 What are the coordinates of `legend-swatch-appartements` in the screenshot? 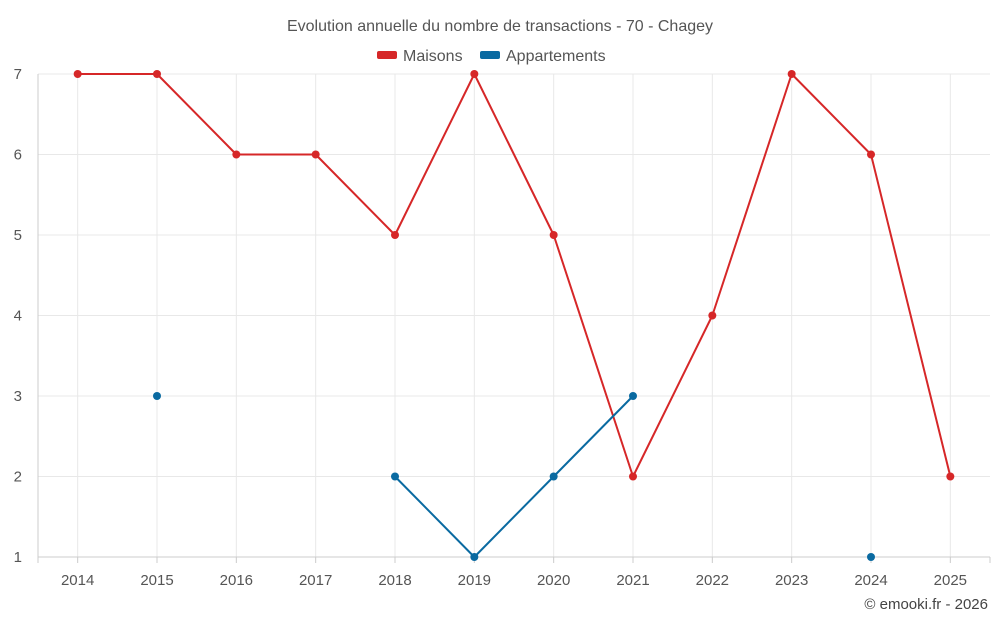 It's located at (490, 55).